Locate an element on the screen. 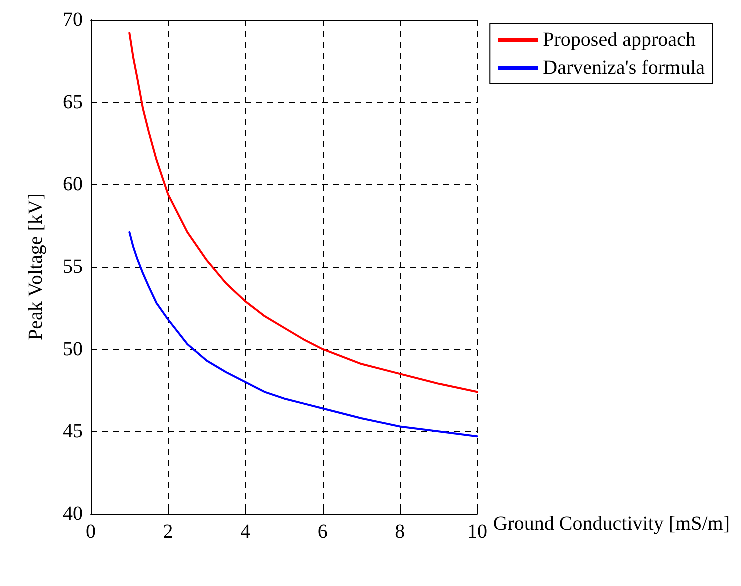 Image resolution: width=741 pixels, height=586 pixels. y-tick-label: 45 is located at coordinates (73, 431).